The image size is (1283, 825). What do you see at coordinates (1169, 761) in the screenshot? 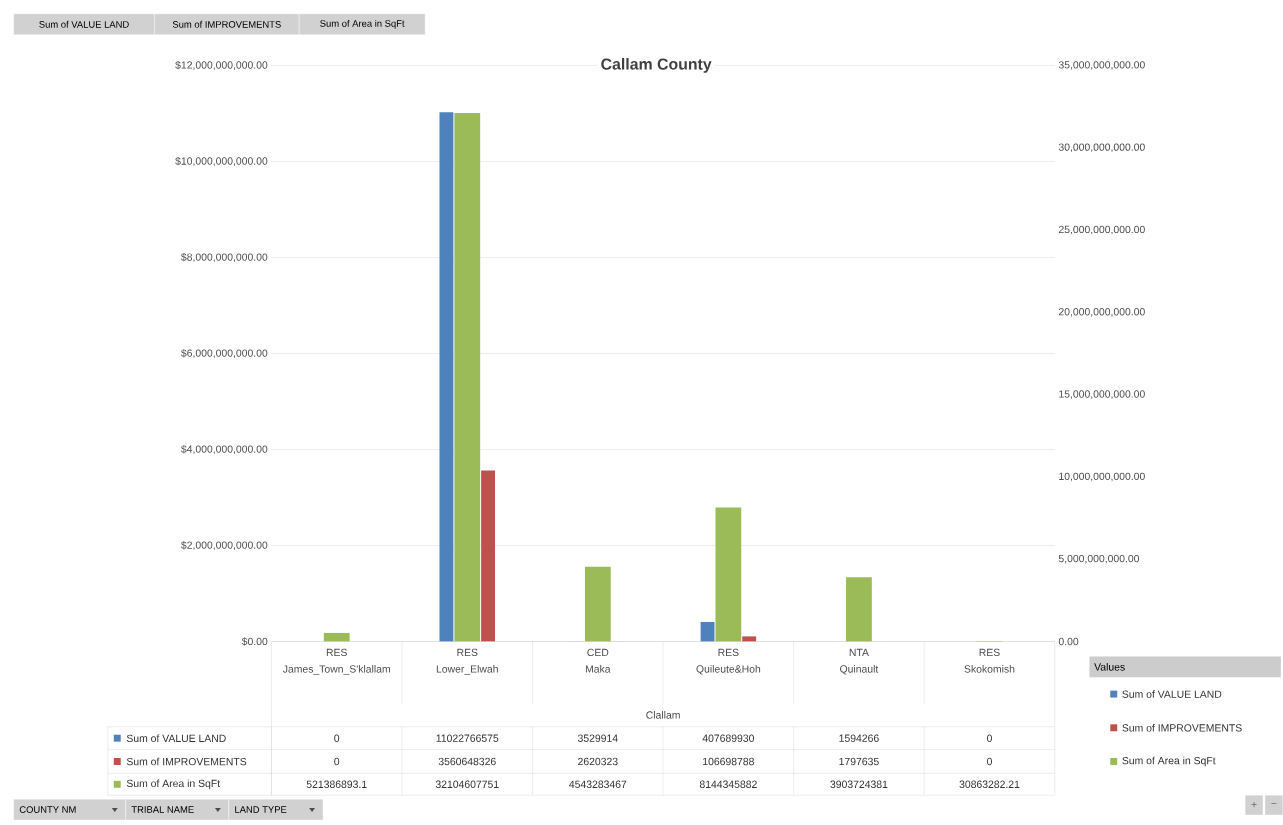
I see `legend-label: Sum of Area in SqFt` at bounding box center [1169, 761].